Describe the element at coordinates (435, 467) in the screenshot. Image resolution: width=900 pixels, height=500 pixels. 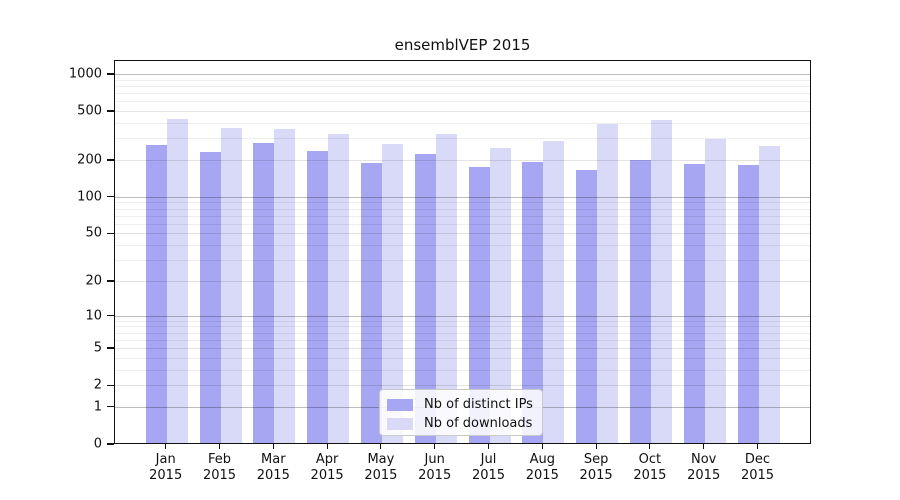
I see `x-tick-label-jun: Jun 2015` at that location.